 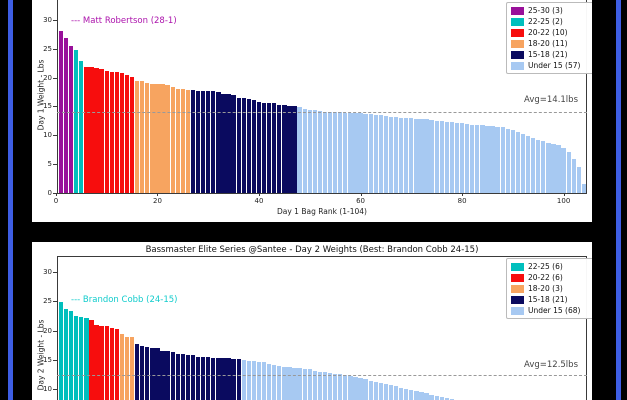 What do you see at coordinates (56, 201) in the screenshot?
I see `x-tick-label: 0` at bounding box center [56, 201].